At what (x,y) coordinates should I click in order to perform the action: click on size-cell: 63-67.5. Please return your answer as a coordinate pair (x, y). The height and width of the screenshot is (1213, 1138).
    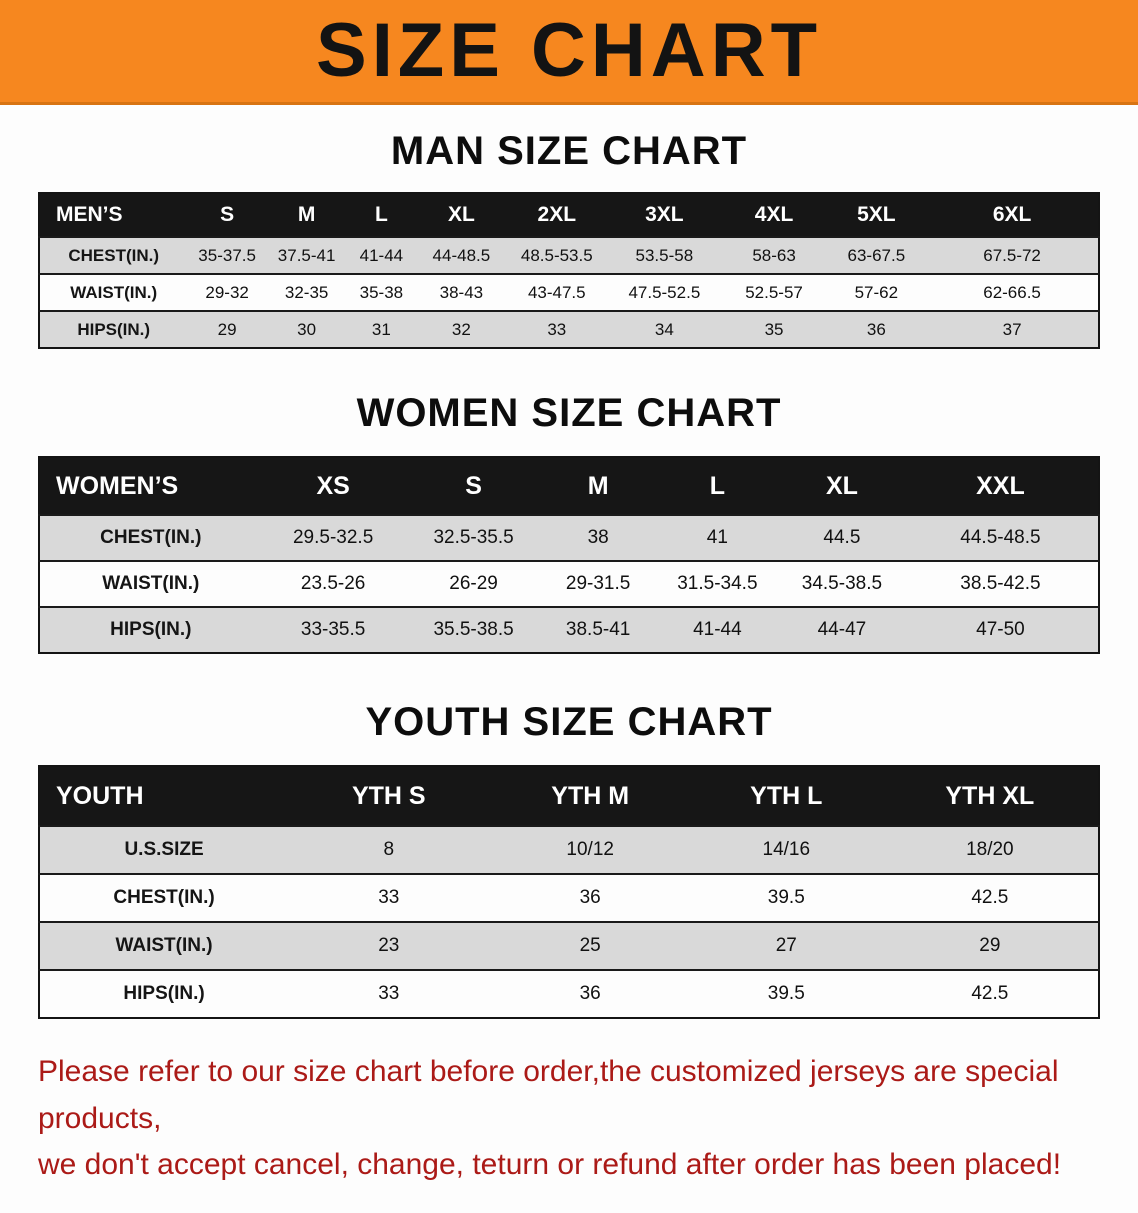
    Looking at the image, I should click on (876, 255).